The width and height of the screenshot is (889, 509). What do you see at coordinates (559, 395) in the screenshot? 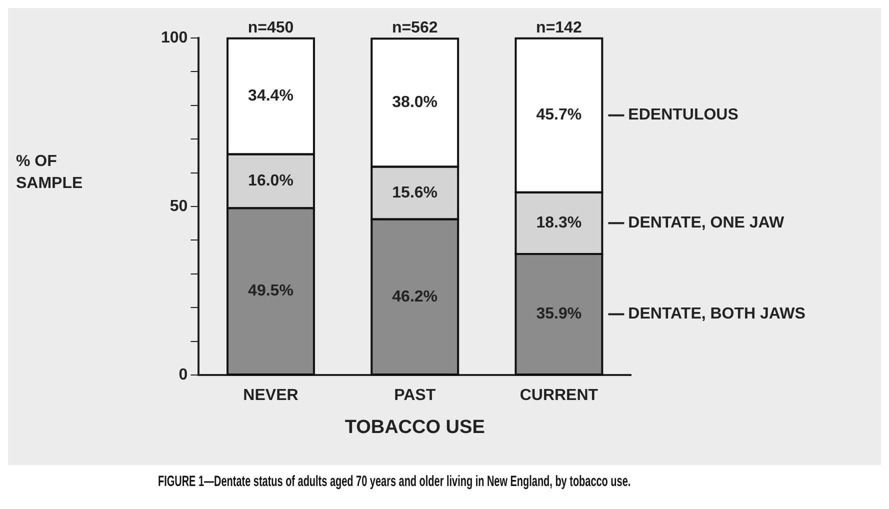
I see `x-tick-label: CURRENT` at bounding box center [559, 395].